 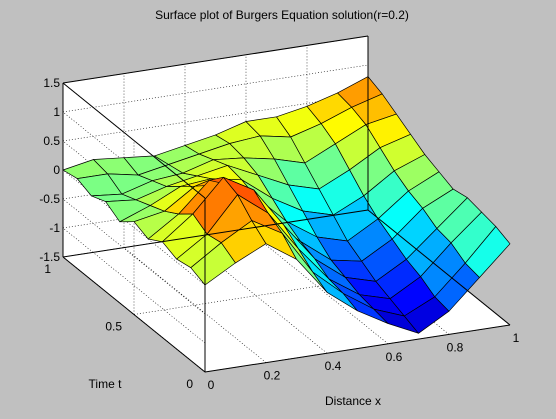 What do you see at coordinates (49, 257) in the screenshot?
I see `z-tick-label: -1.5` at bounding box center [49, 257].